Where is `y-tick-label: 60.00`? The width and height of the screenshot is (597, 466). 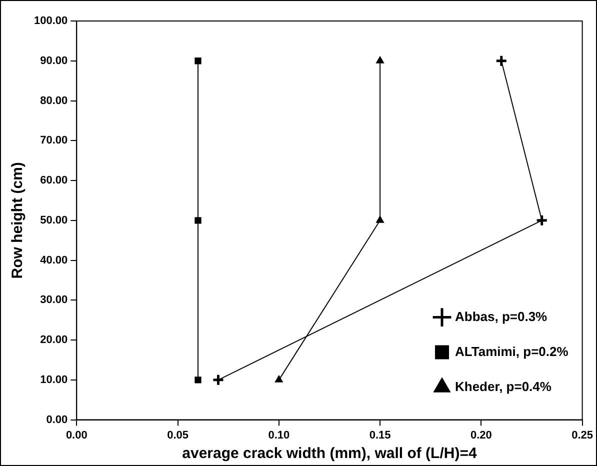 y-tick-label: 60.00 is located at coordinates (54, 180).